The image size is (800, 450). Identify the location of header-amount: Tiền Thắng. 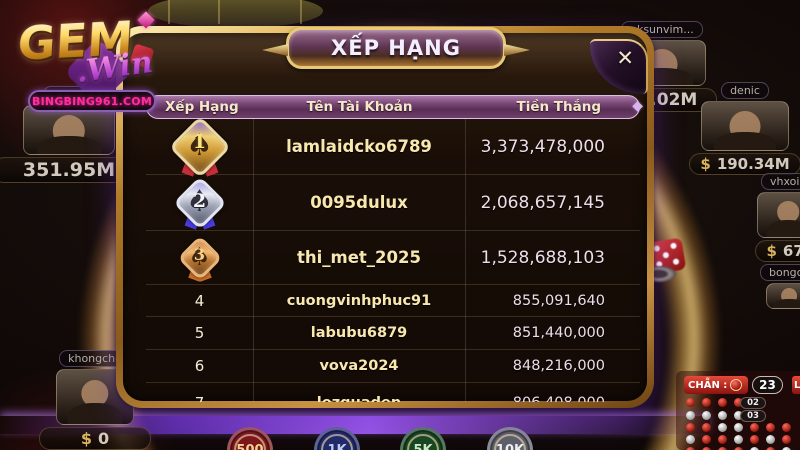
(558, 107).